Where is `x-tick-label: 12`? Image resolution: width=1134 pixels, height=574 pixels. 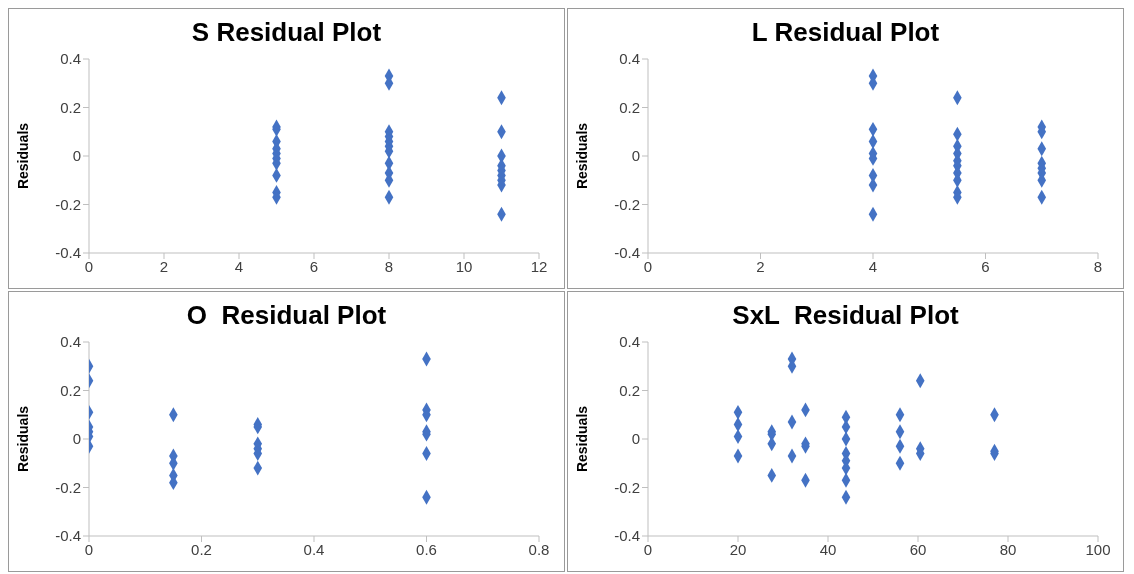 x-tick-label: 12 is located at coordinates (539, 266).